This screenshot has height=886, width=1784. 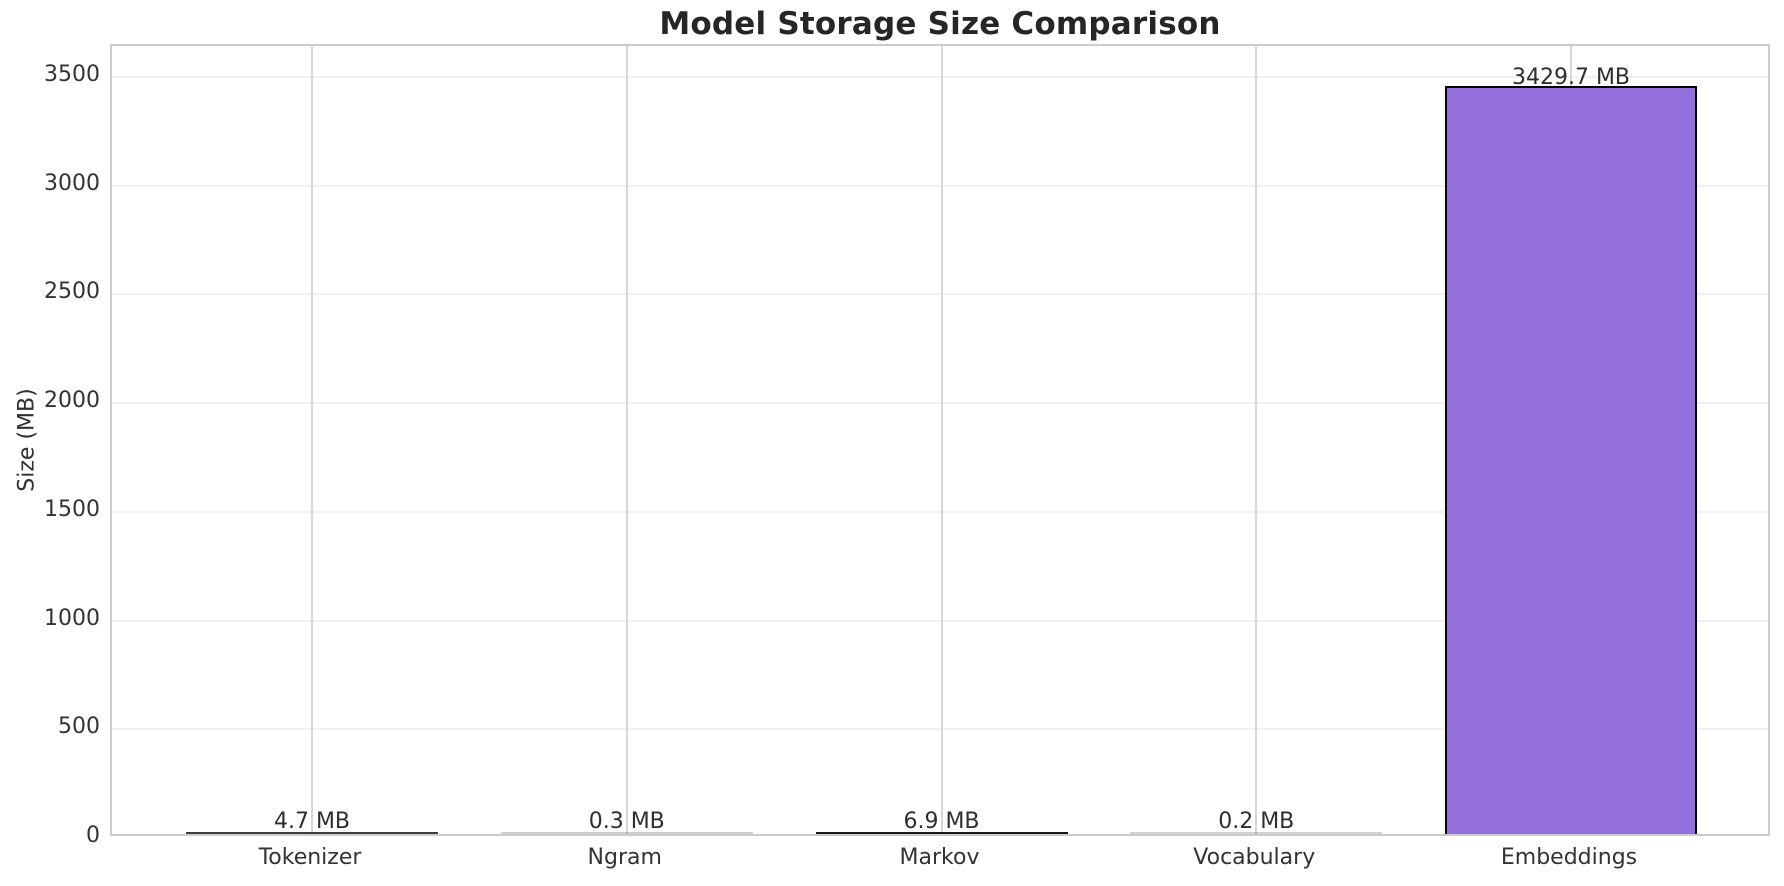 I want to click on bar-value-label: 6.9 MB, so click(x=941, y=821).